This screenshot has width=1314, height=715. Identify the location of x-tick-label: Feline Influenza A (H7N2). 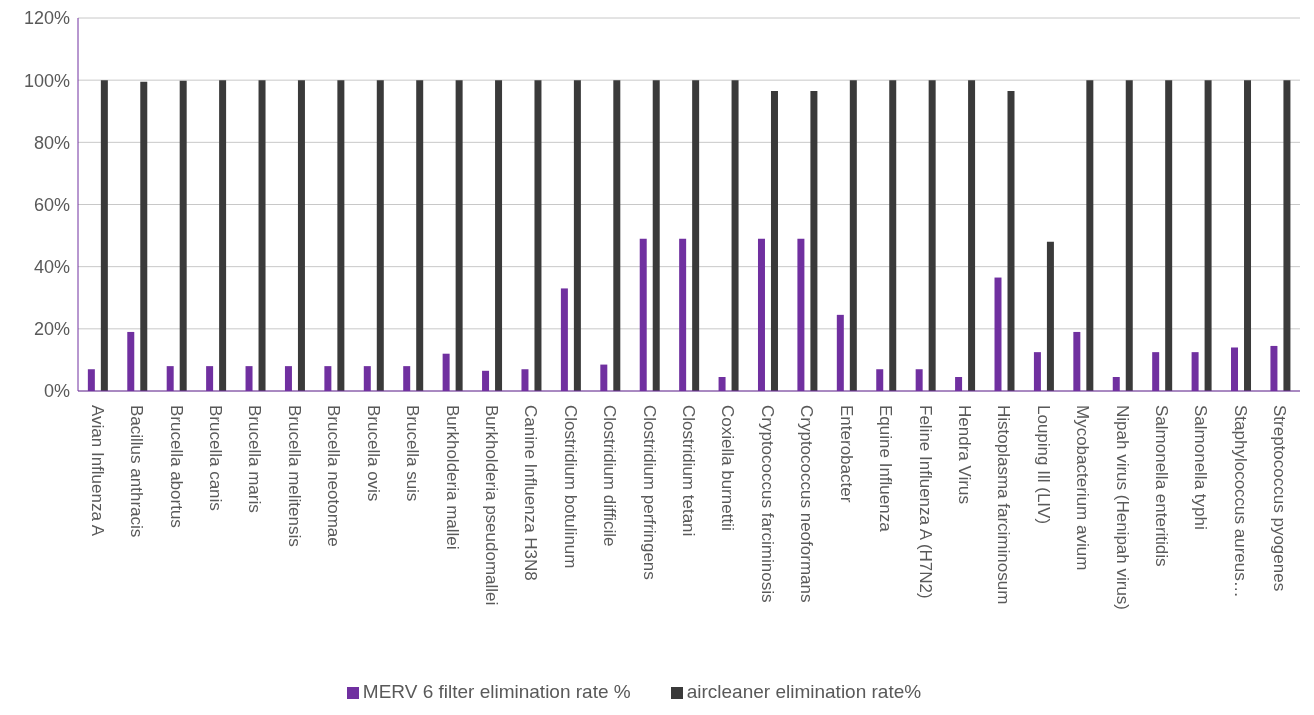
(925, 502).